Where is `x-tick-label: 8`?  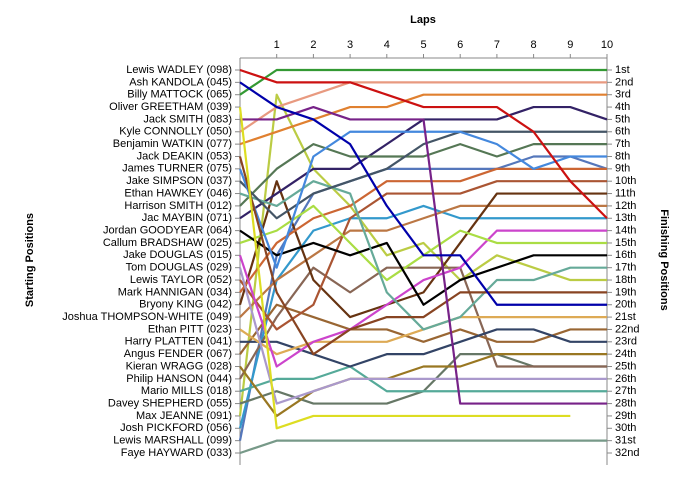 x-tick-label: 8 is located at coordinates (534, 45).